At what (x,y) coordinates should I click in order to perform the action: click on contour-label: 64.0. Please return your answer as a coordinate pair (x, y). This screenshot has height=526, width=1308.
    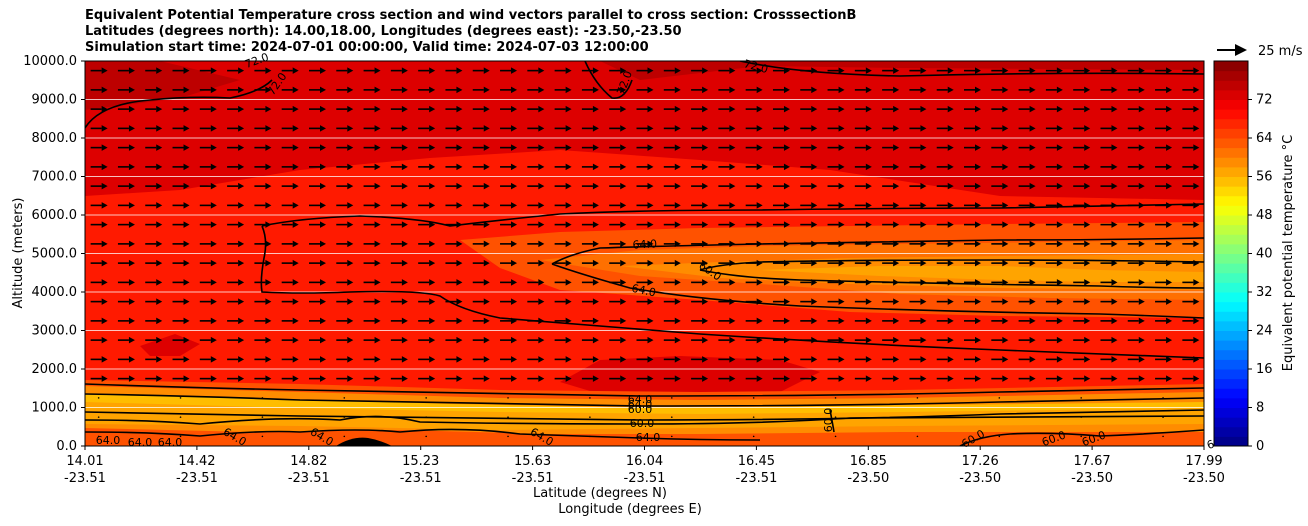
    Looking at the image, I should click on (640, 399).